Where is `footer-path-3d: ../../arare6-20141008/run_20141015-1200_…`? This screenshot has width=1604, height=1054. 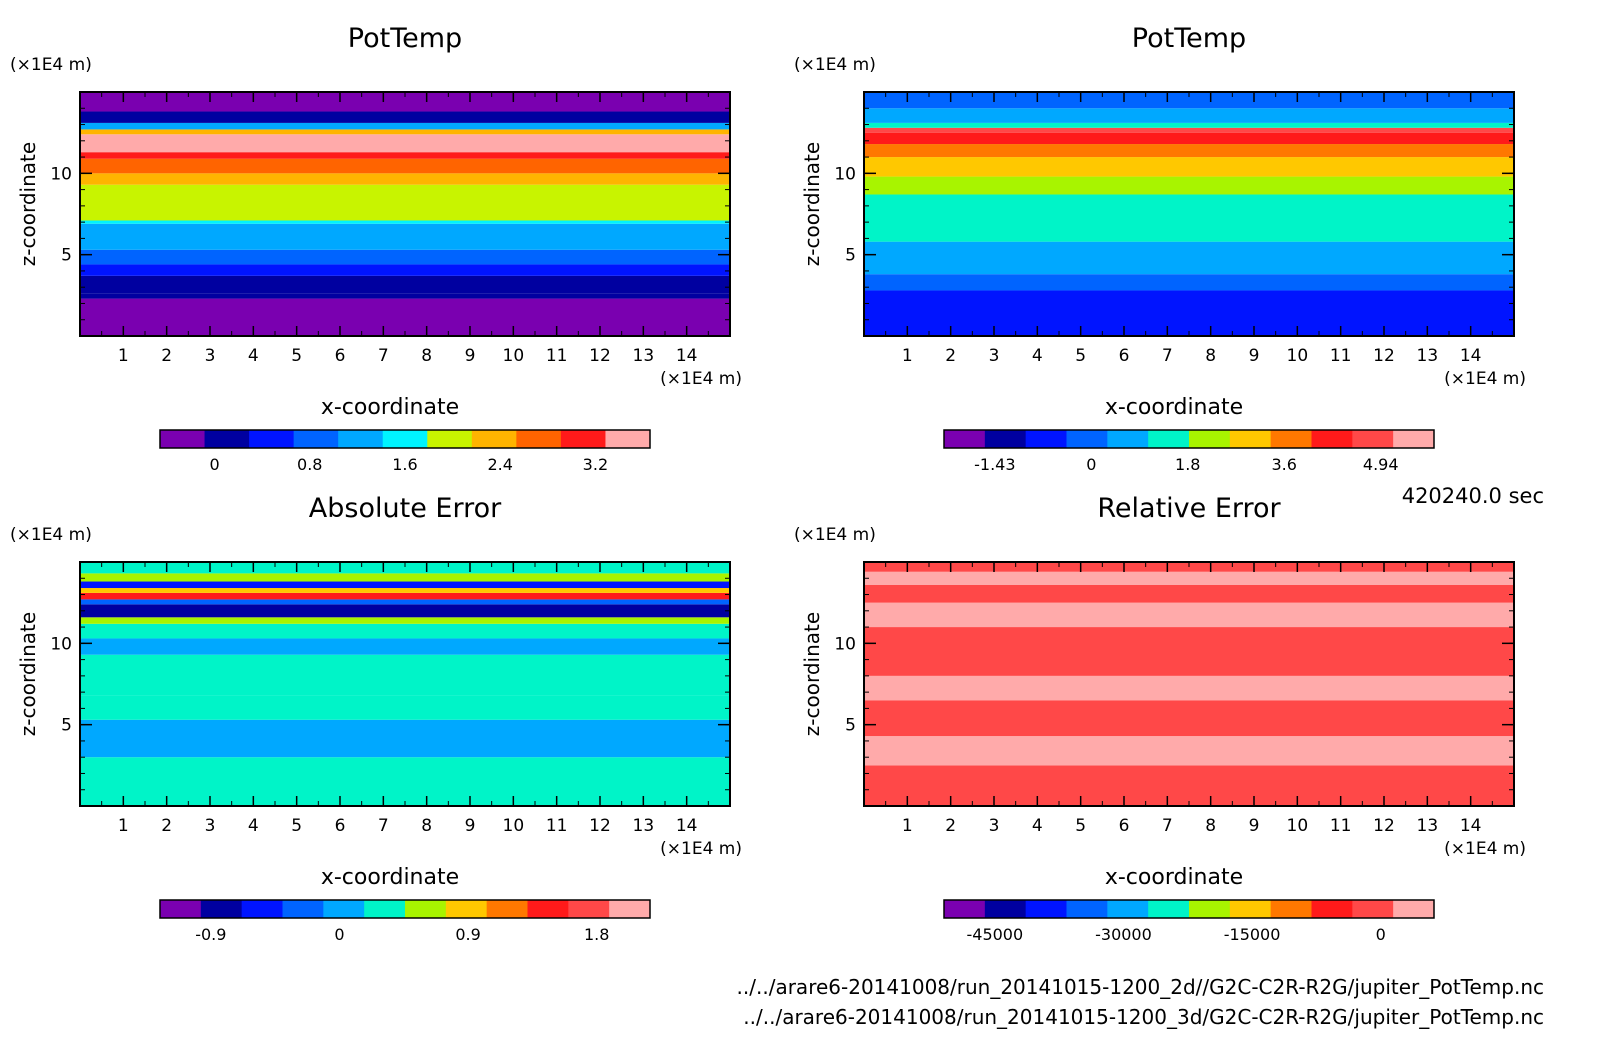
footer-path-3d: ../../arare6-20141008/run_20141015-1200_… is located at coordinates (1143, 1017).